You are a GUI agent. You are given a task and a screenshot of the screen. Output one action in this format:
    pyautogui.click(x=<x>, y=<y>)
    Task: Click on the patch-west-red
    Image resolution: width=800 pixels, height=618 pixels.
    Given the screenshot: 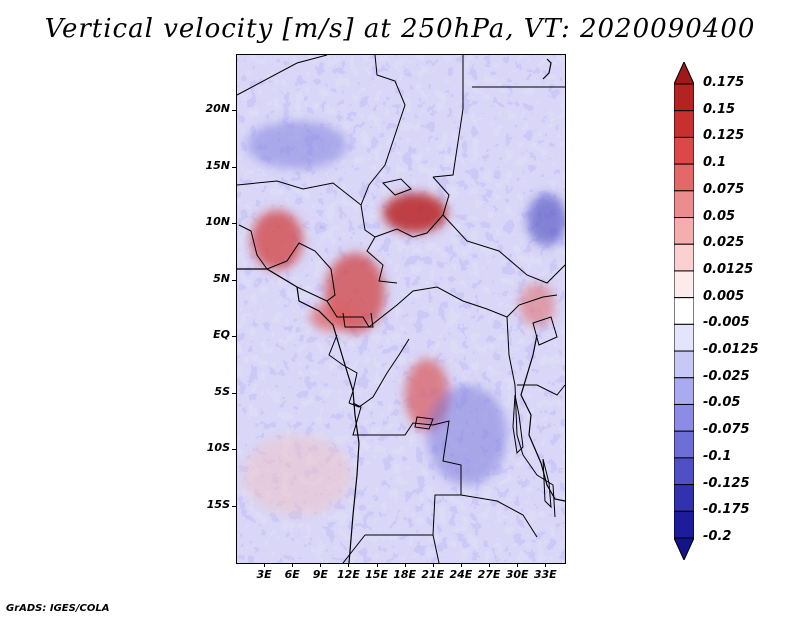 What is the action you would take?
    pyautogui.click(x=277, y=240)
    